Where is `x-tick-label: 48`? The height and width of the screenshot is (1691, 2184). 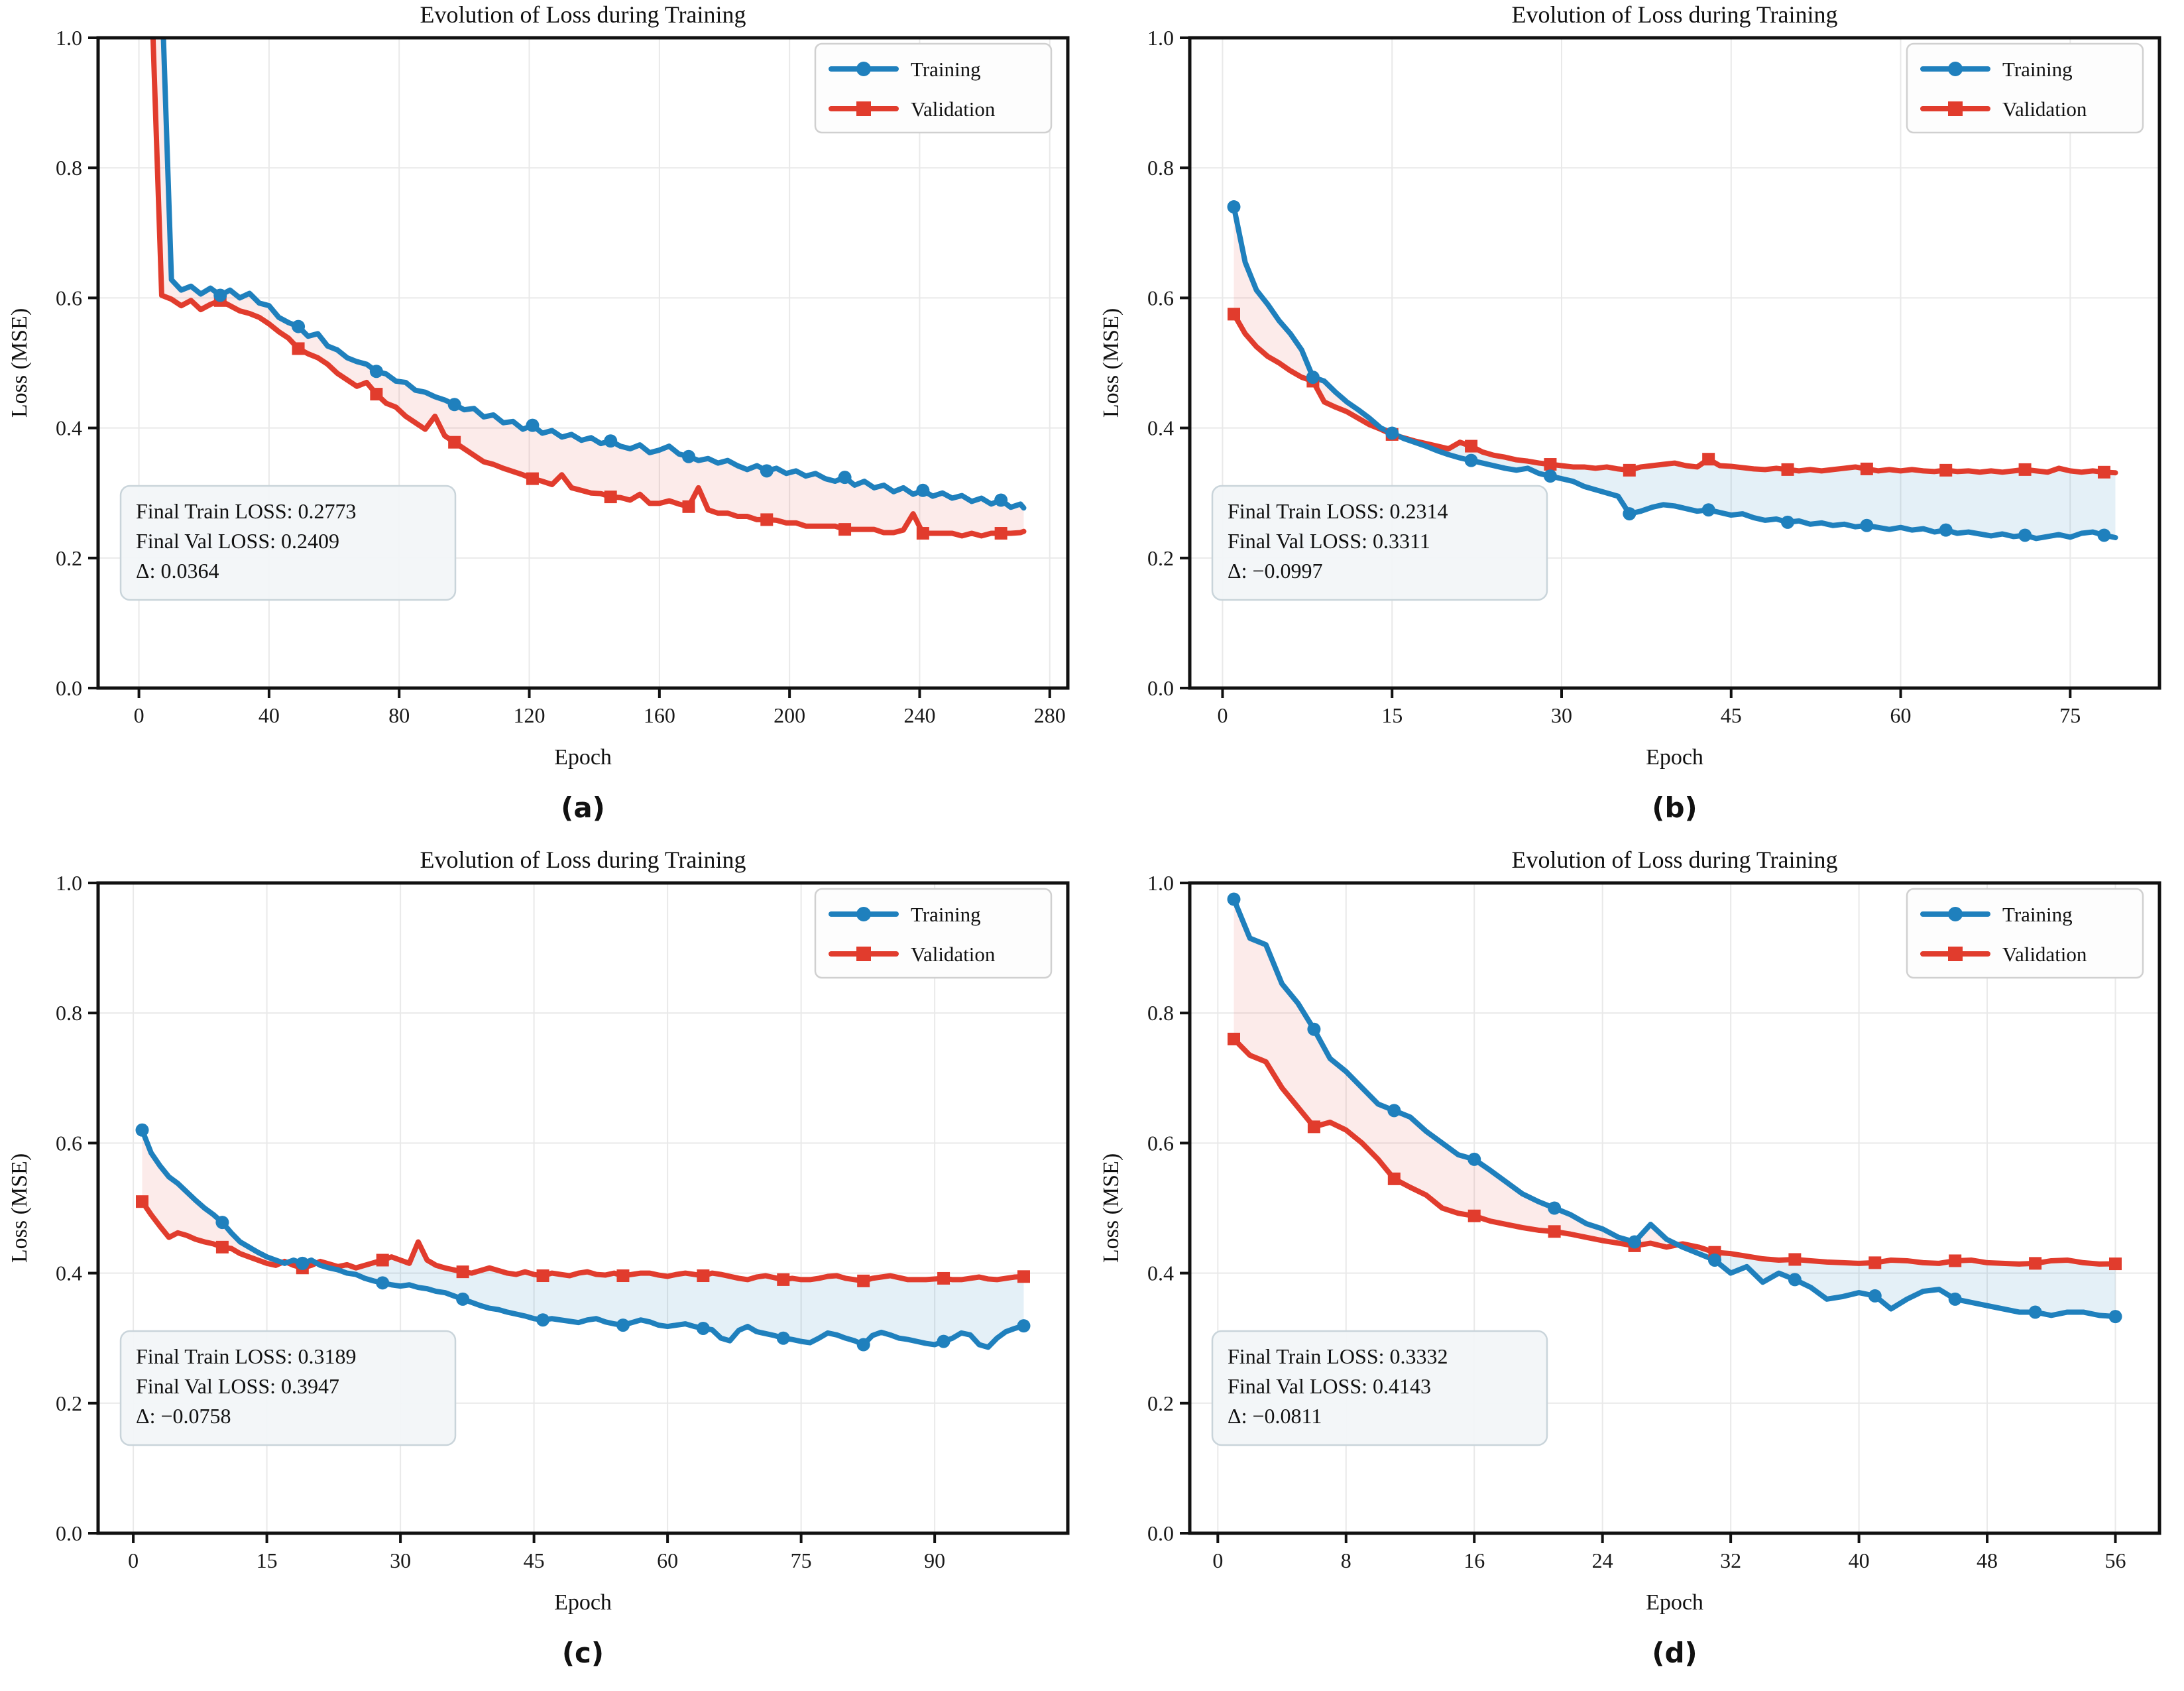 x-tick-label: 48 is located at coordinates (1987, 1560).